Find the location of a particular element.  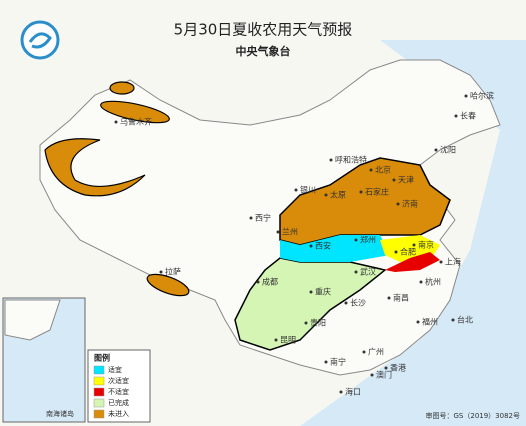

logo-mark is located at coordinates (40, 40).